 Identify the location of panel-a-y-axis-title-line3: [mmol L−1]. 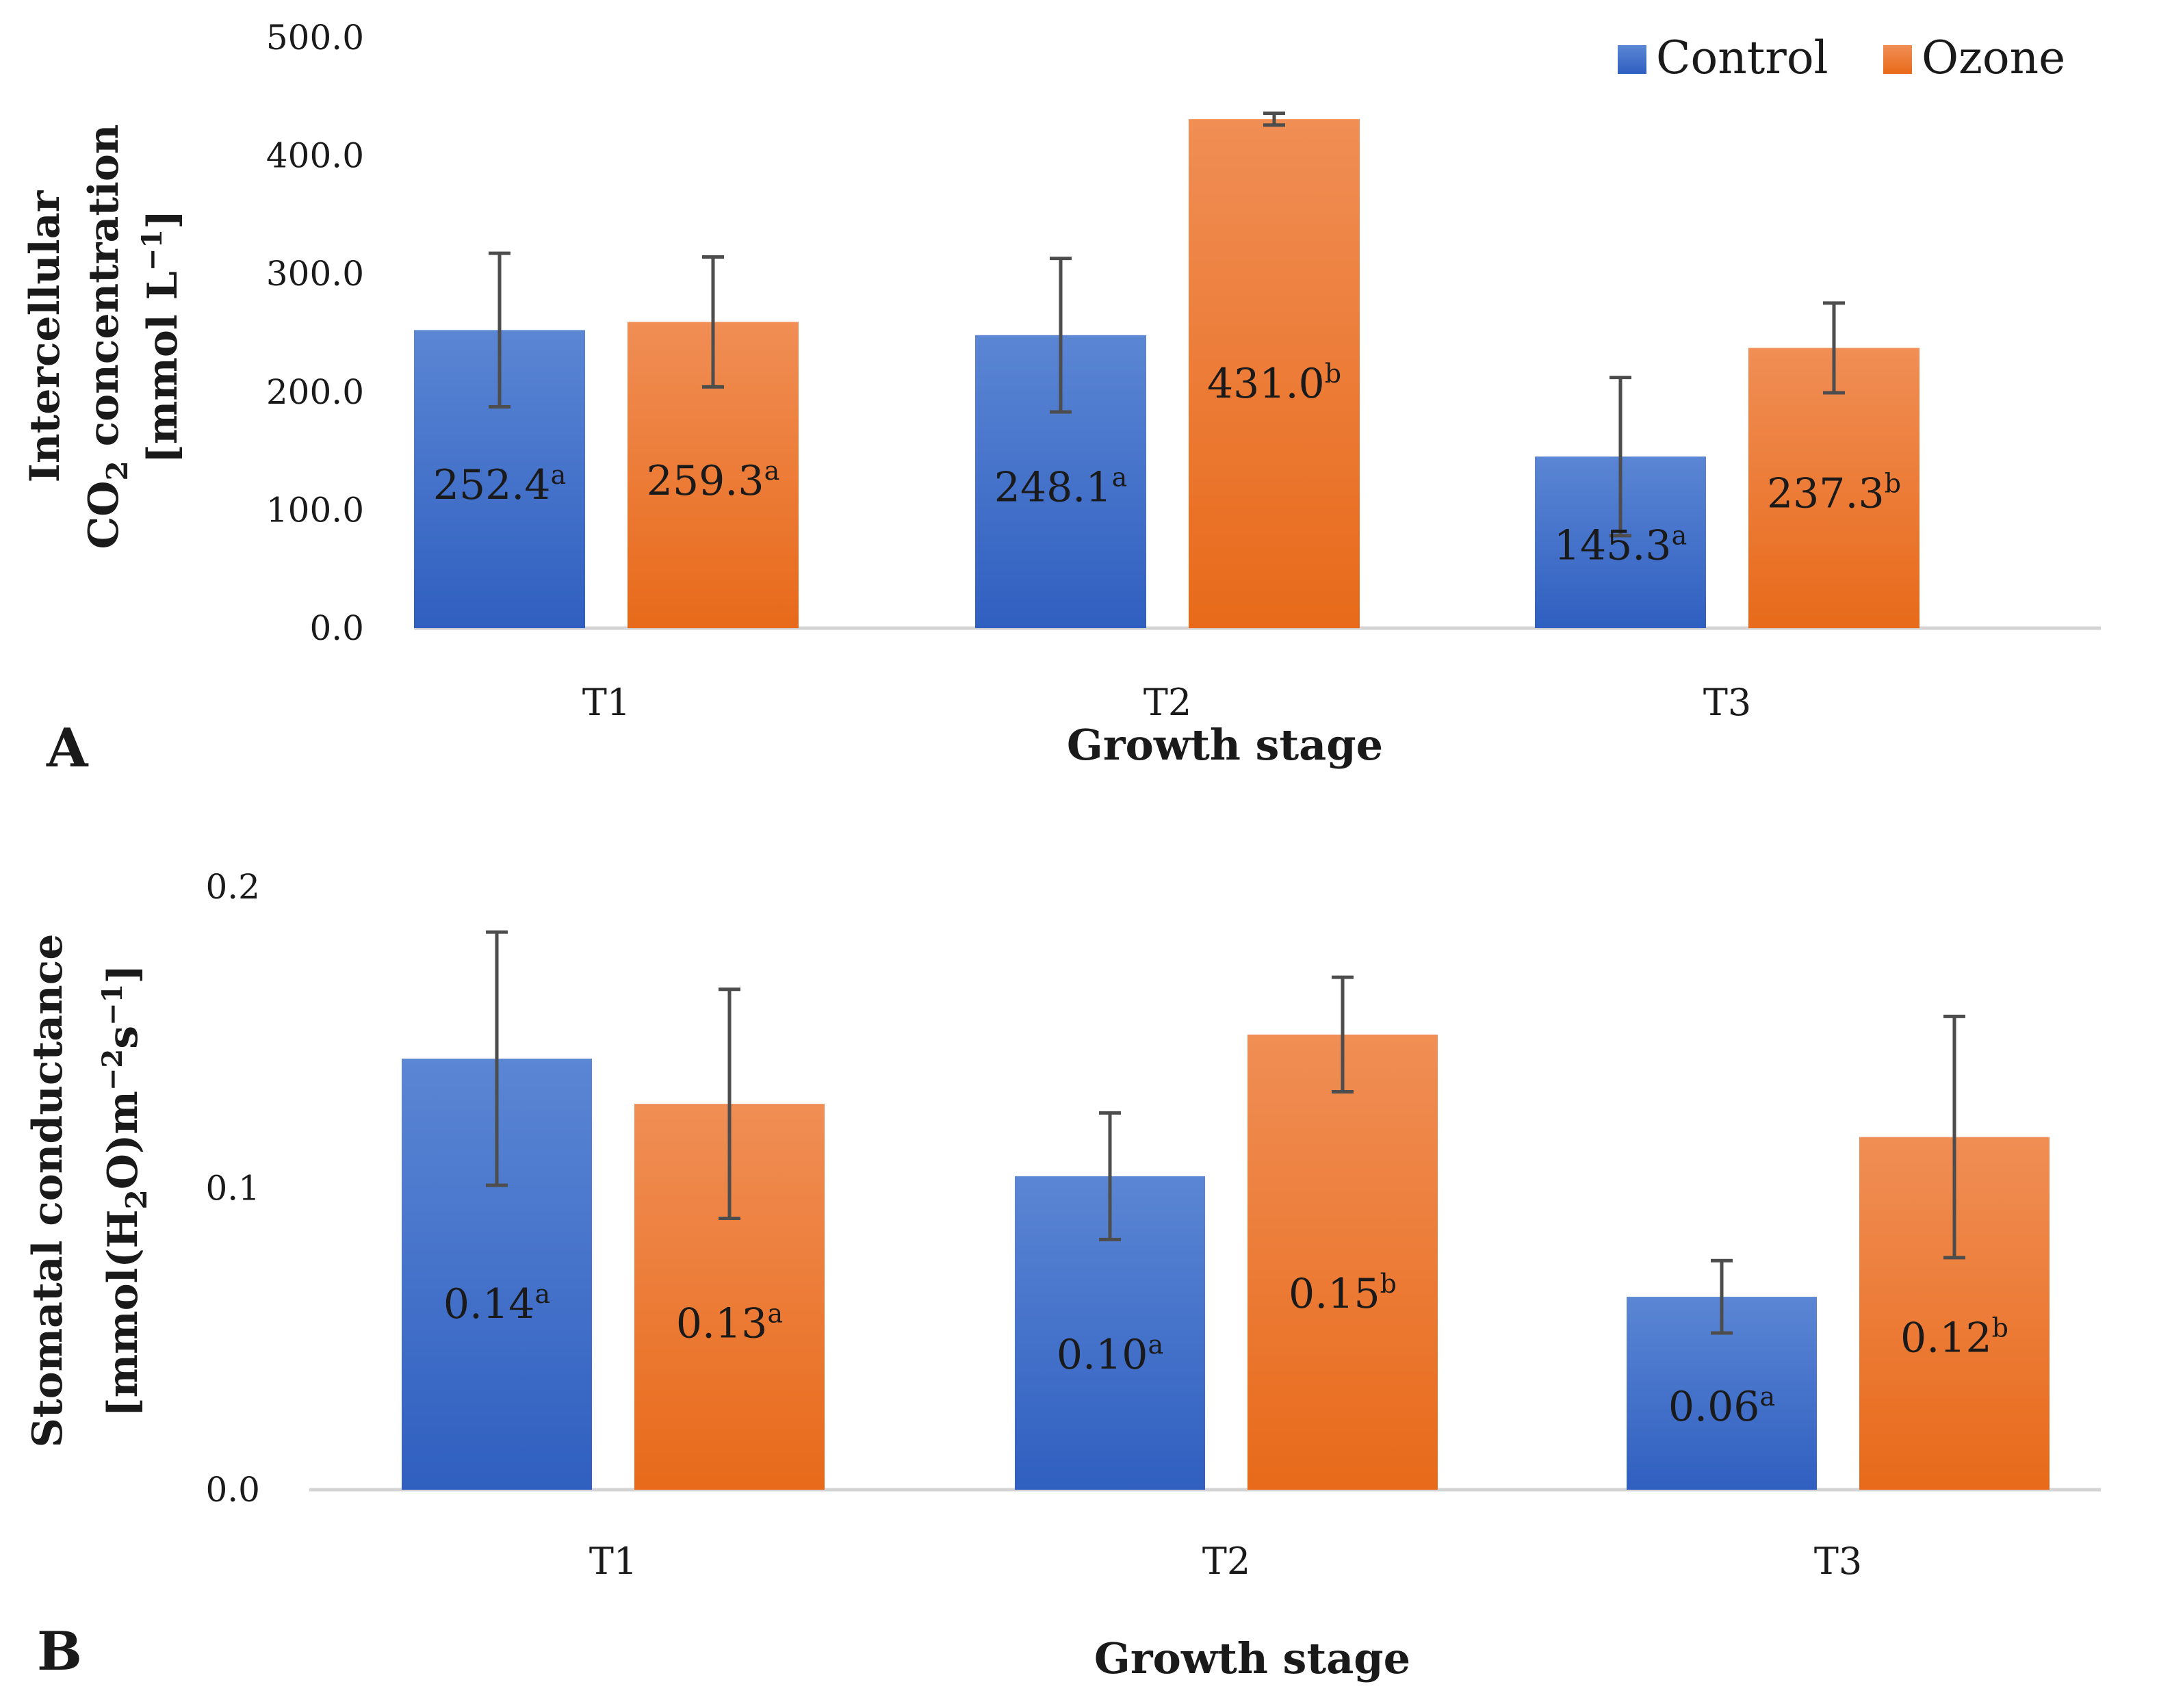
(161, 337).